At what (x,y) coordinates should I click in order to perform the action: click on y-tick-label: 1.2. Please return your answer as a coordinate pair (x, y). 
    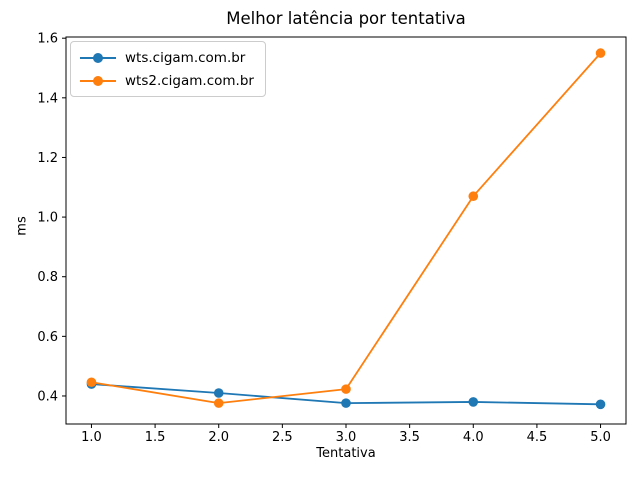
    Looking at the image, I should click on (47, 158).